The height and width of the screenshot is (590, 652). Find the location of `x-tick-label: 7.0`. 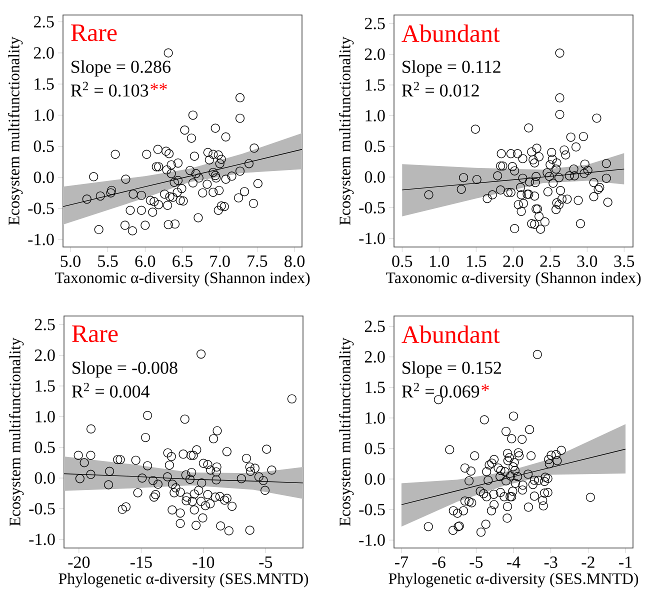

x-tick-label: 7.0 is located at coordinates (220, 262).